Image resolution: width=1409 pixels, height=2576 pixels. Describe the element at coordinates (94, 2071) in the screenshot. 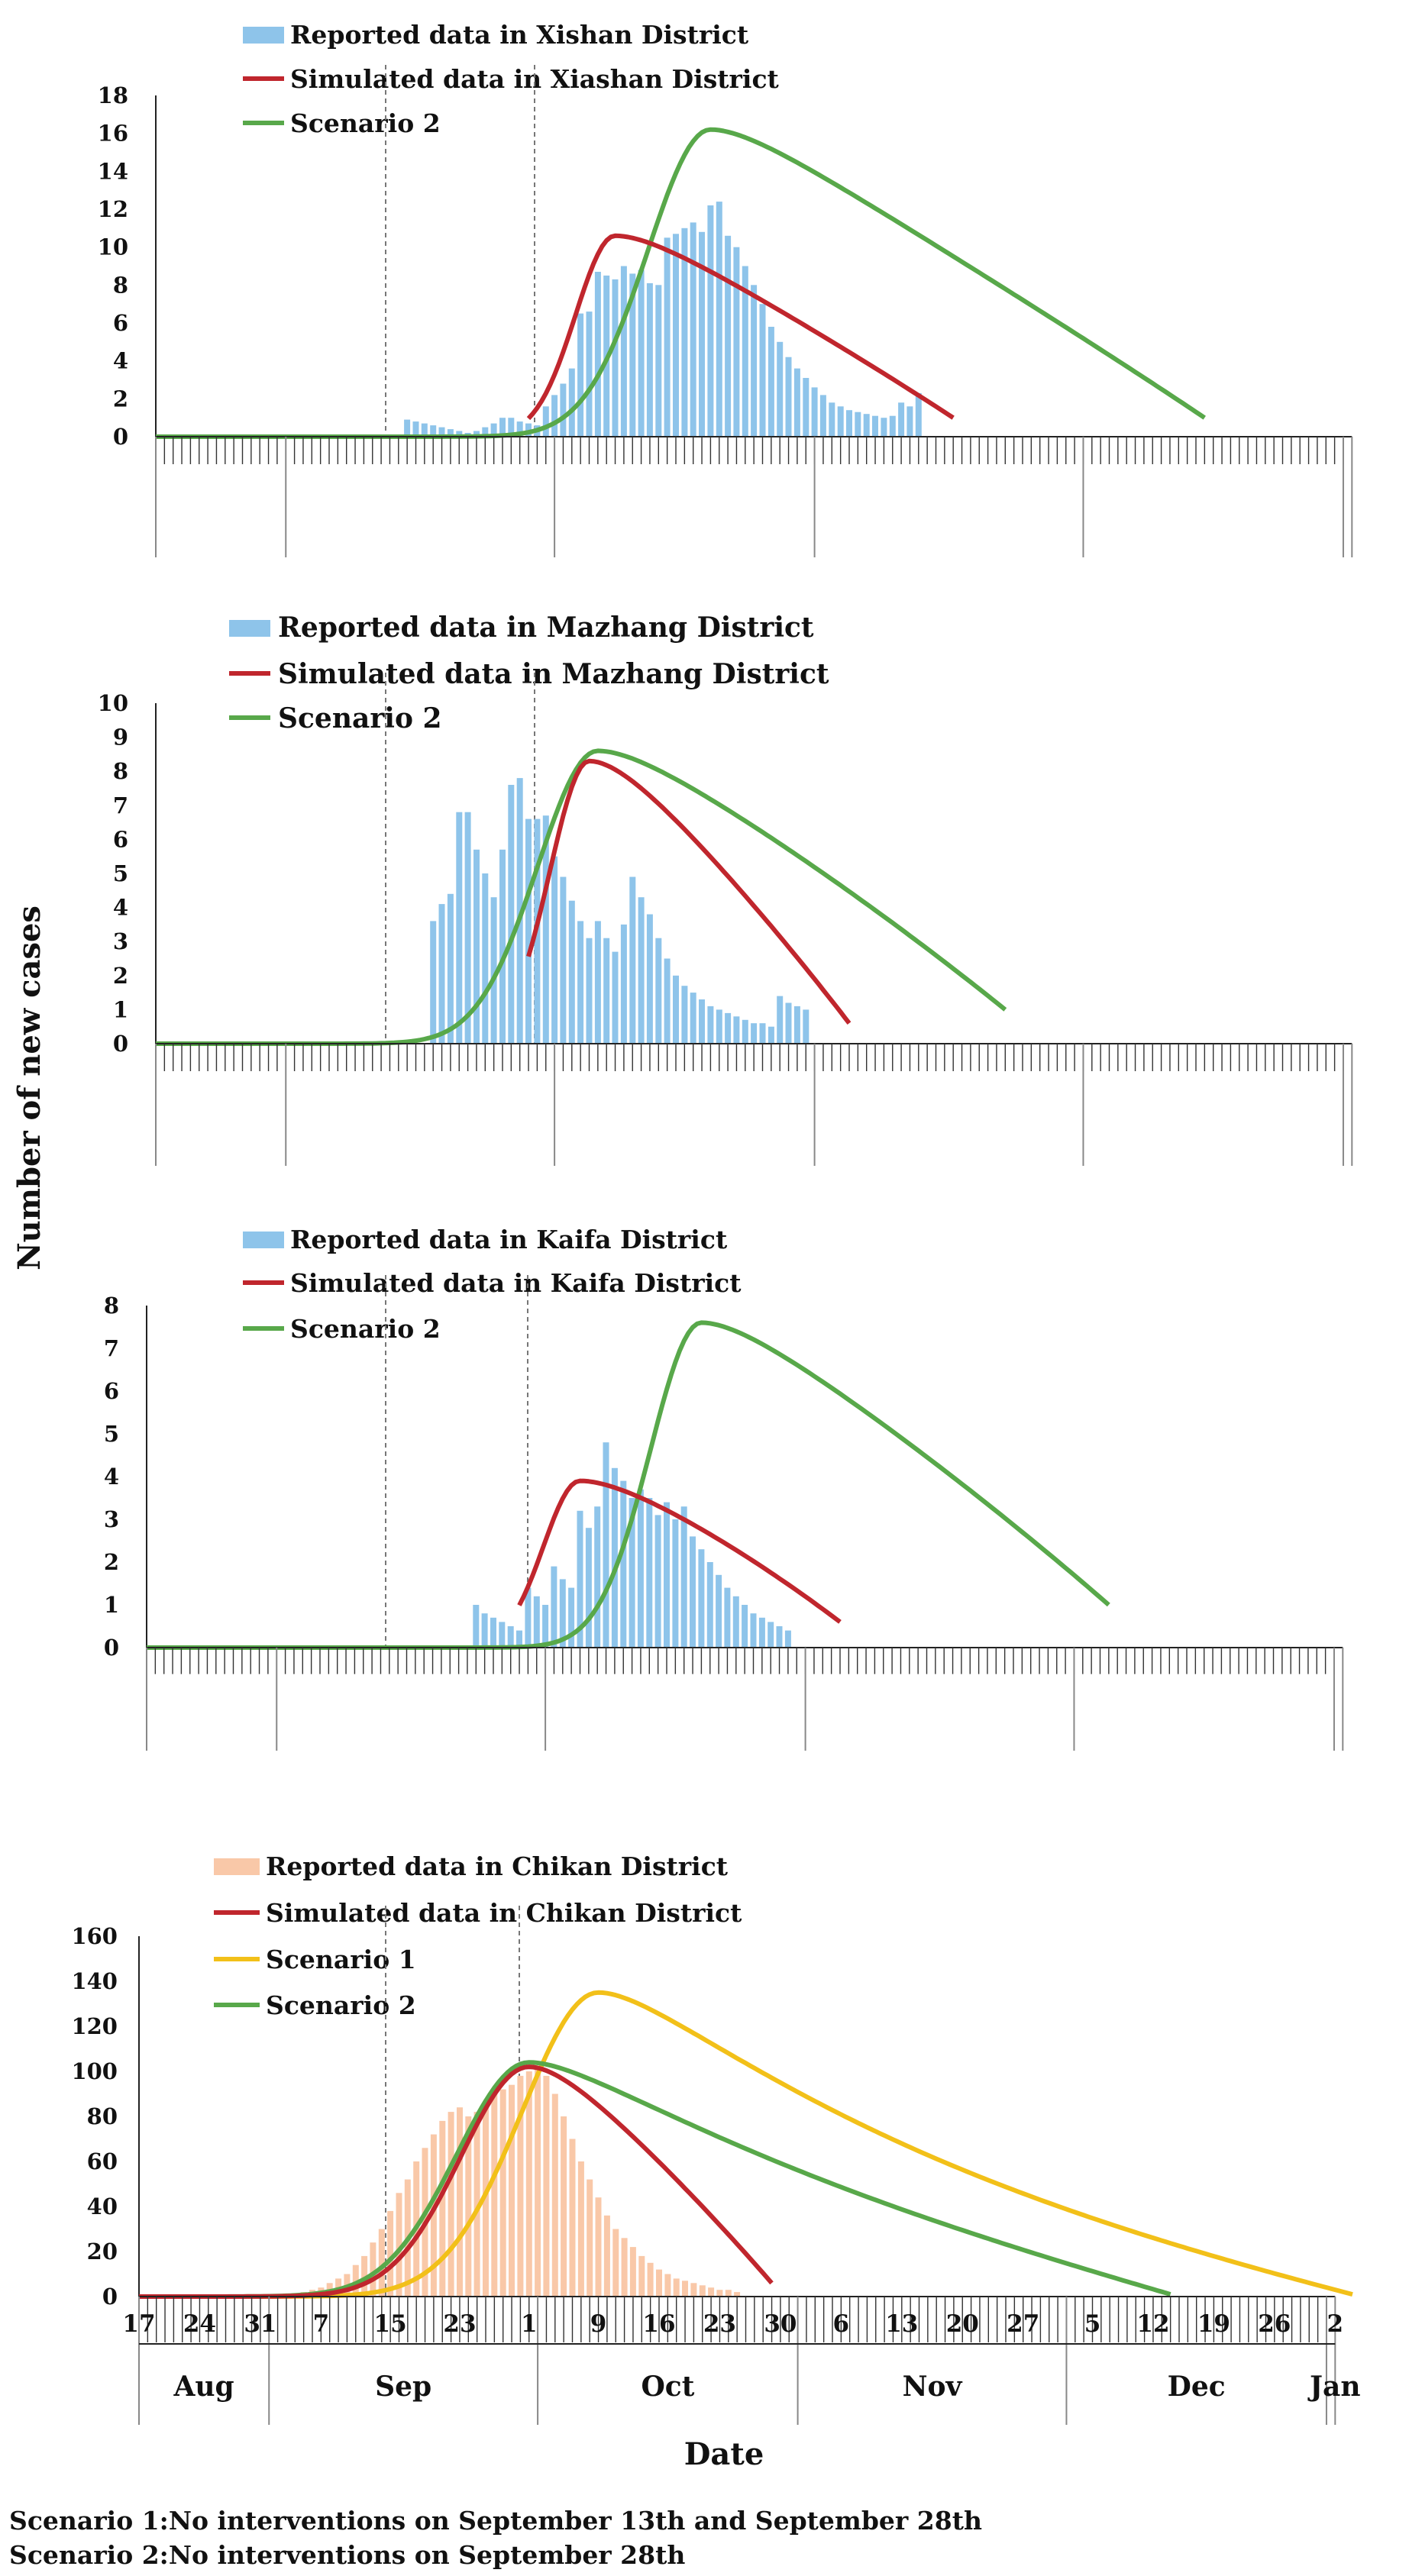

I see `y-tick-label: 100` at that location.